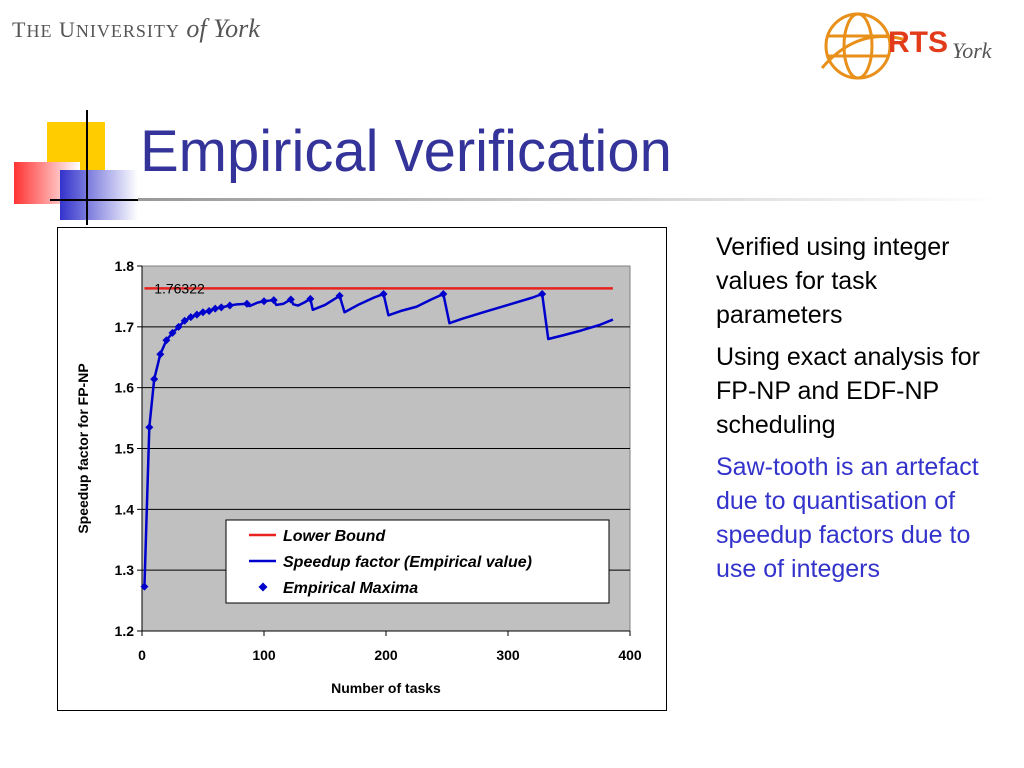 The width and height of the screenshot is (1024, 768). I want to click on svg-text: York, so click(972, 50).